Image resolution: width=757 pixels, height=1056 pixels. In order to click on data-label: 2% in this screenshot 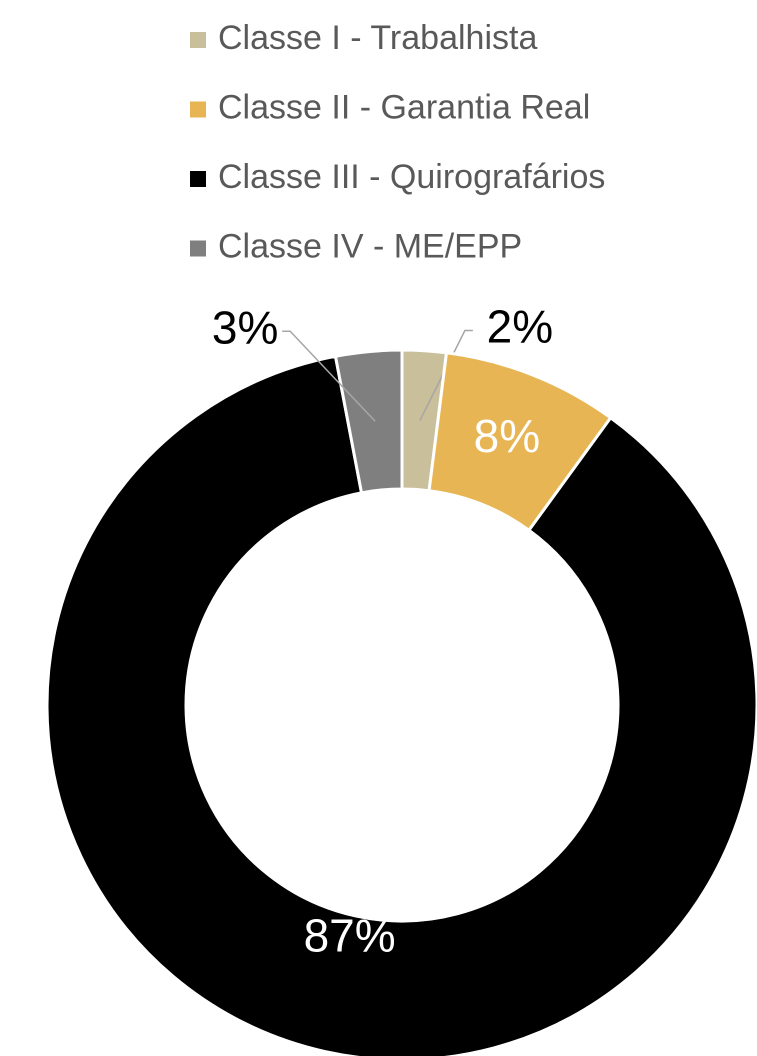, I will do `click(520, 327)`.